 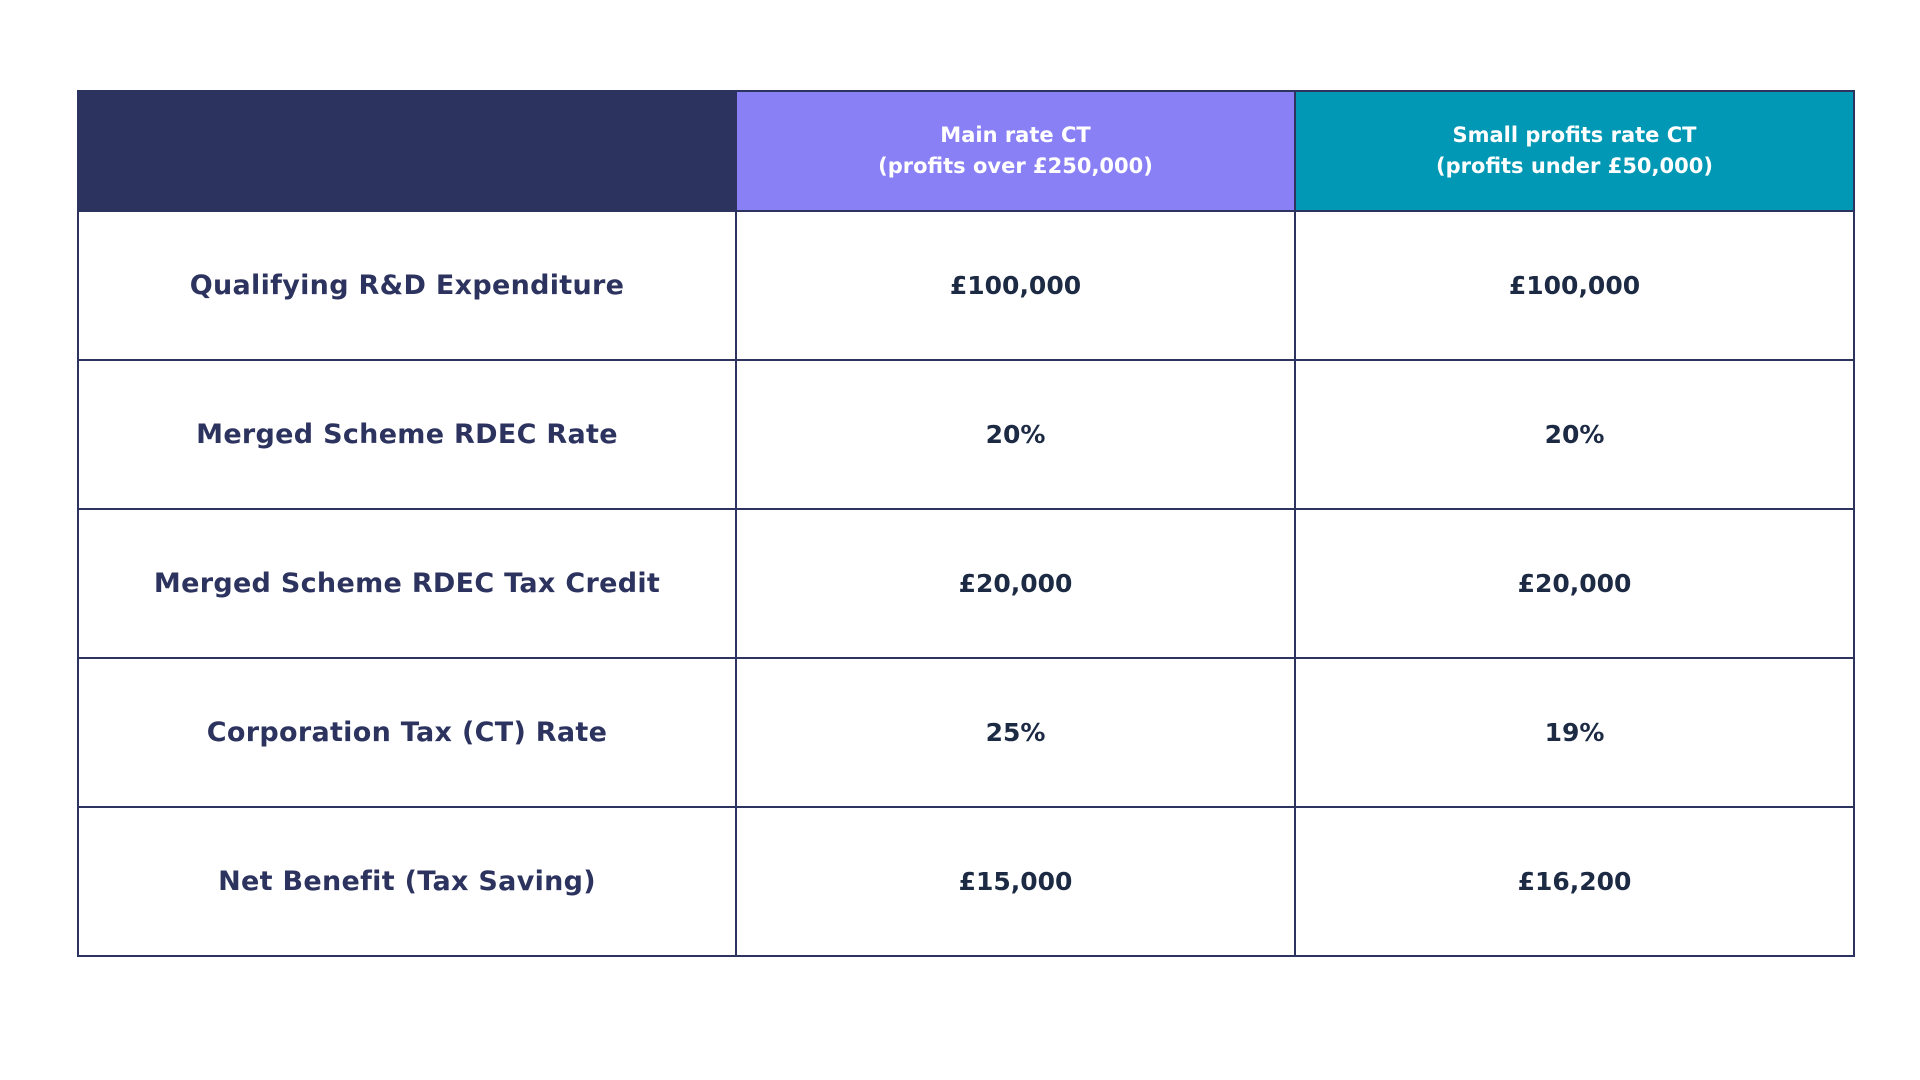 What do you see at coordinates (1015, 285) in the screenshot?
I see `cell-main-qualifying-expenditure: £100,000` at bounding box center [1015, 285].